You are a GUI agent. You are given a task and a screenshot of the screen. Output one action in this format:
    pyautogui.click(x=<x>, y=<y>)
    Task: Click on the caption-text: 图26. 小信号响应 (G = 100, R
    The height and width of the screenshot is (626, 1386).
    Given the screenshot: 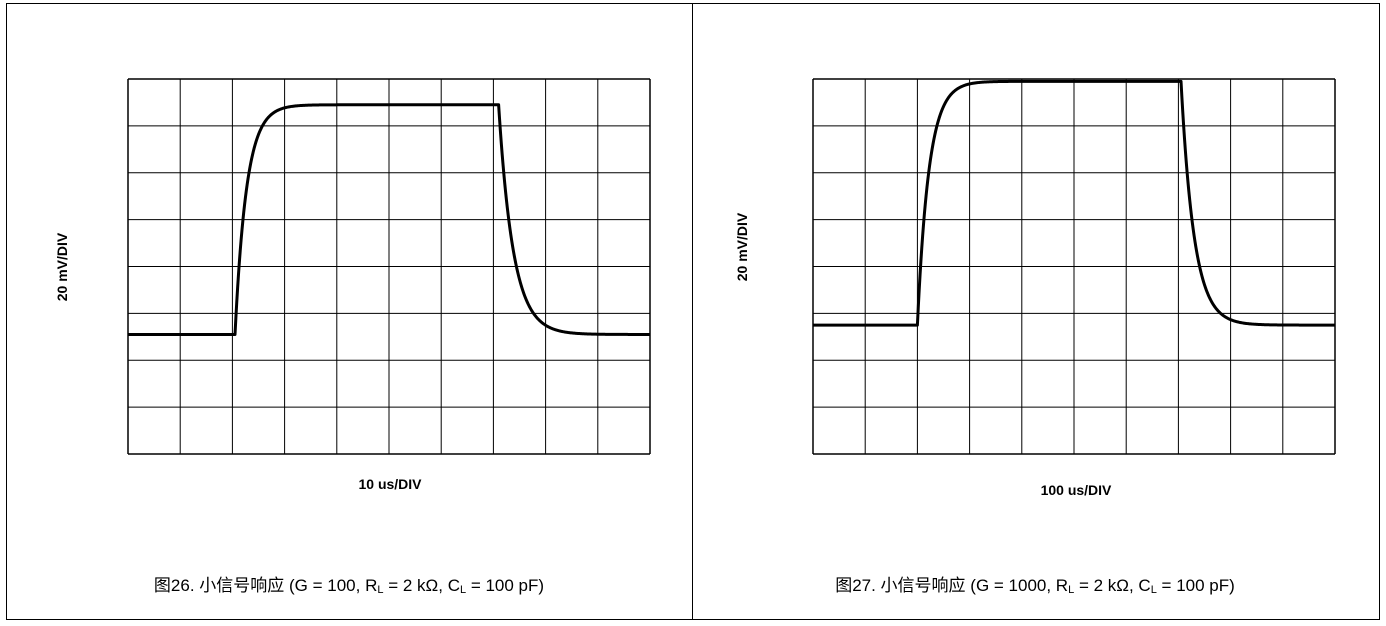 What is the action you would take?
    pyautogui.click(x=265, y=585)
    